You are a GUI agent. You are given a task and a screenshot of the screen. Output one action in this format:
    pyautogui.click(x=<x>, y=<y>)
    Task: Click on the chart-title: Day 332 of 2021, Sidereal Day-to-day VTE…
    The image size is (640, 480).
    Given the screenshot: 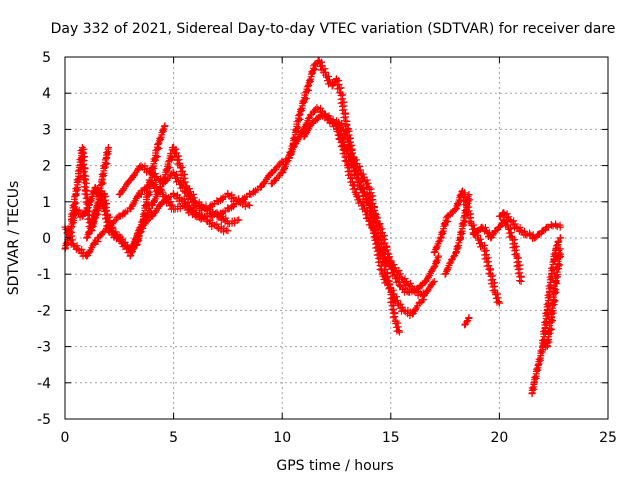 What is the action you would take?
    pyautogui.click(x=333, y=29)
    